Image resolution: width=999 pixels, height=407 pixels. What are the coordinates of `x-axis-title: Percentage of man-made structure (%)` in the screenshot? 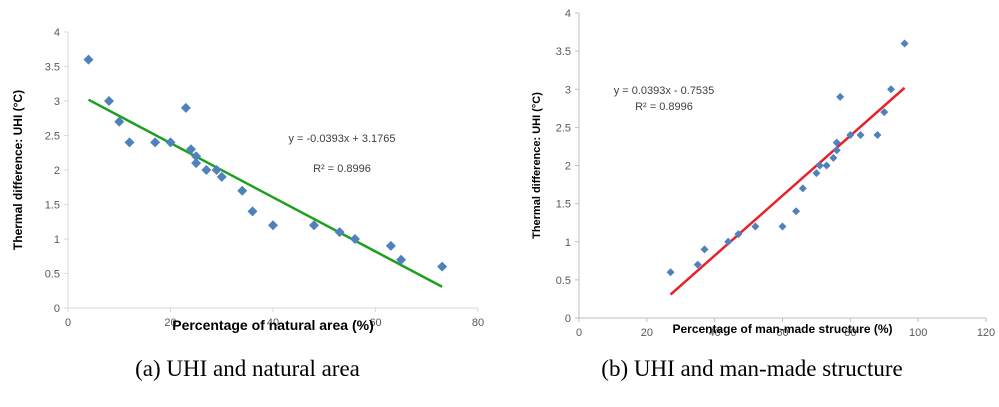 It's located at (782, 329).